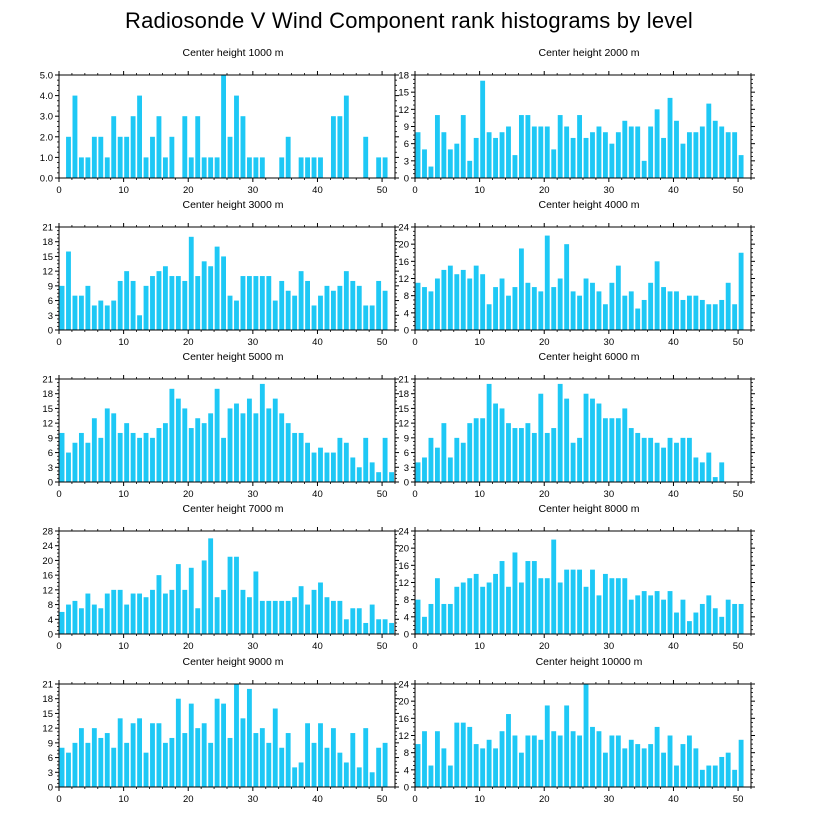  Describe the element at coordinates (233, 357) in the screenshot. I see `panel-title: Center height 5000 m` at that location.